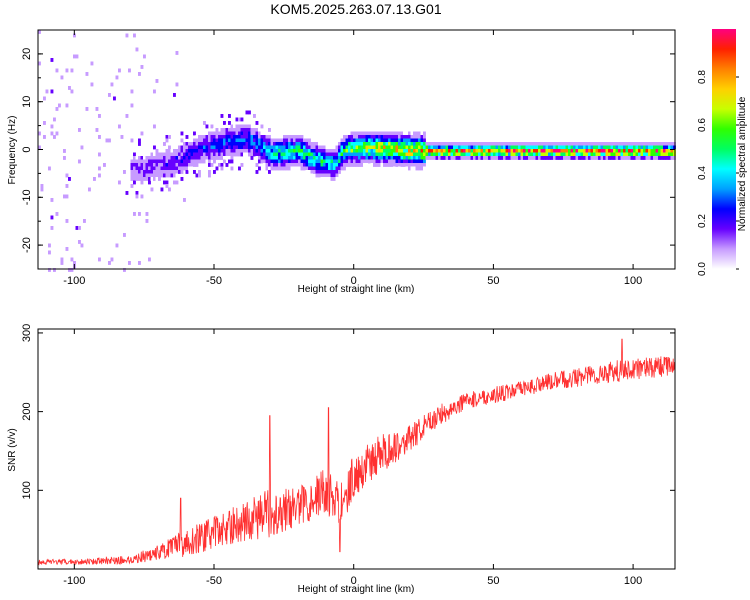  I want to click on figure-title: KOM5.2025.263.07.13.G01, so click(355, 9).